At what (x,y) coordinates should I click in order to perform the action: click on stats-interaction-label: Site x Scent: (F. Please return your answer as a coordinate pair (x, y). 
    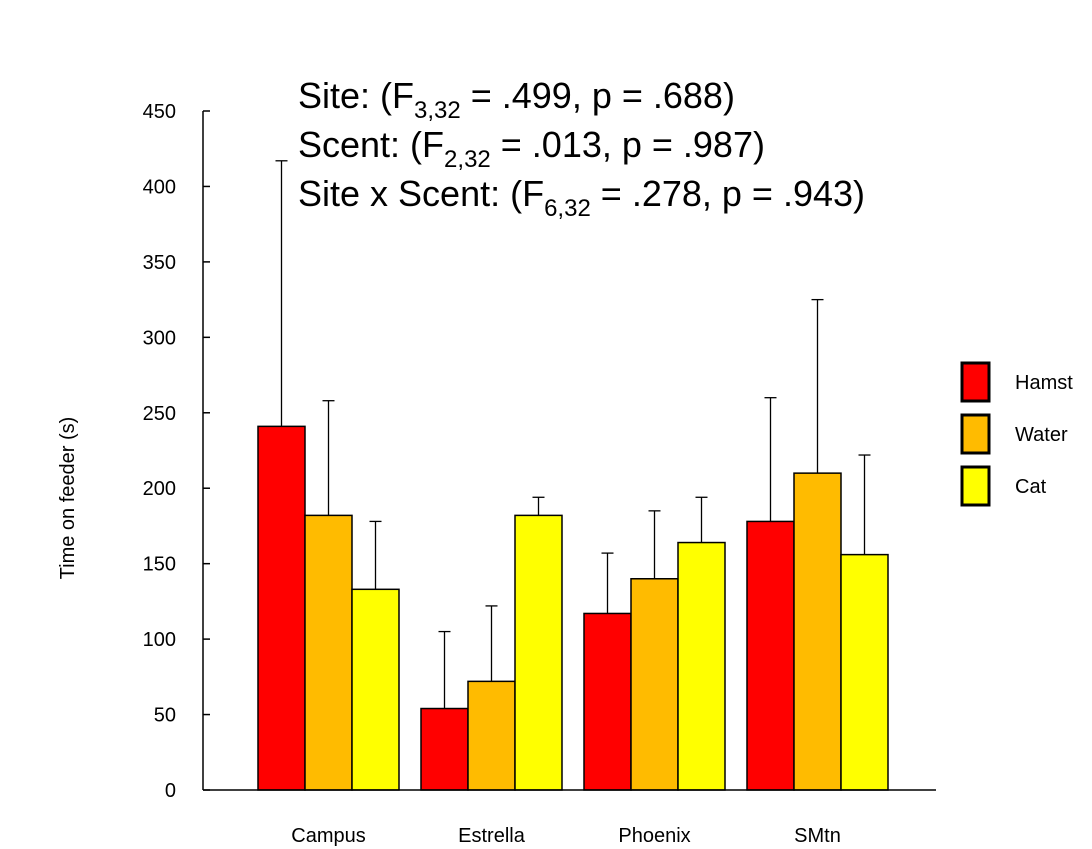
    Looking at the image, I should click on (421, 193).